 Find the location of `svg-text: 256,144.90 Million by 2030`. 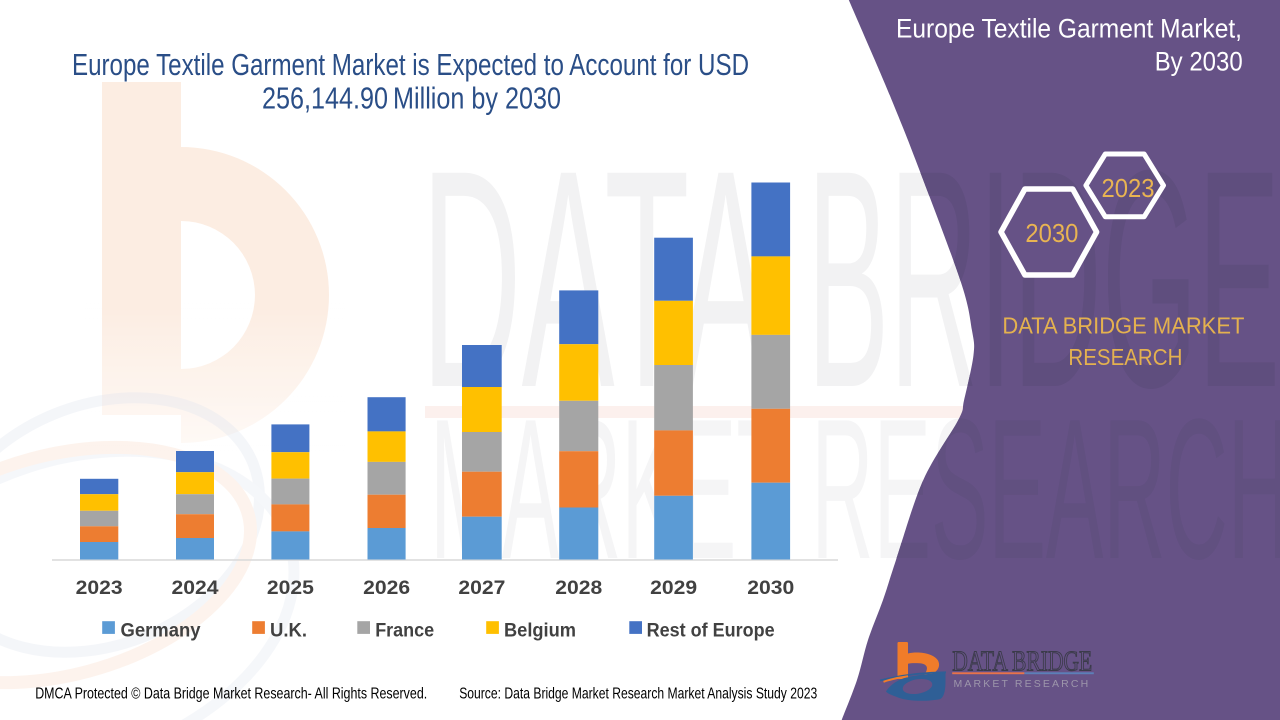

svg-text: 256,144.90 Million by 2030 is located at coordinates (411, 98).